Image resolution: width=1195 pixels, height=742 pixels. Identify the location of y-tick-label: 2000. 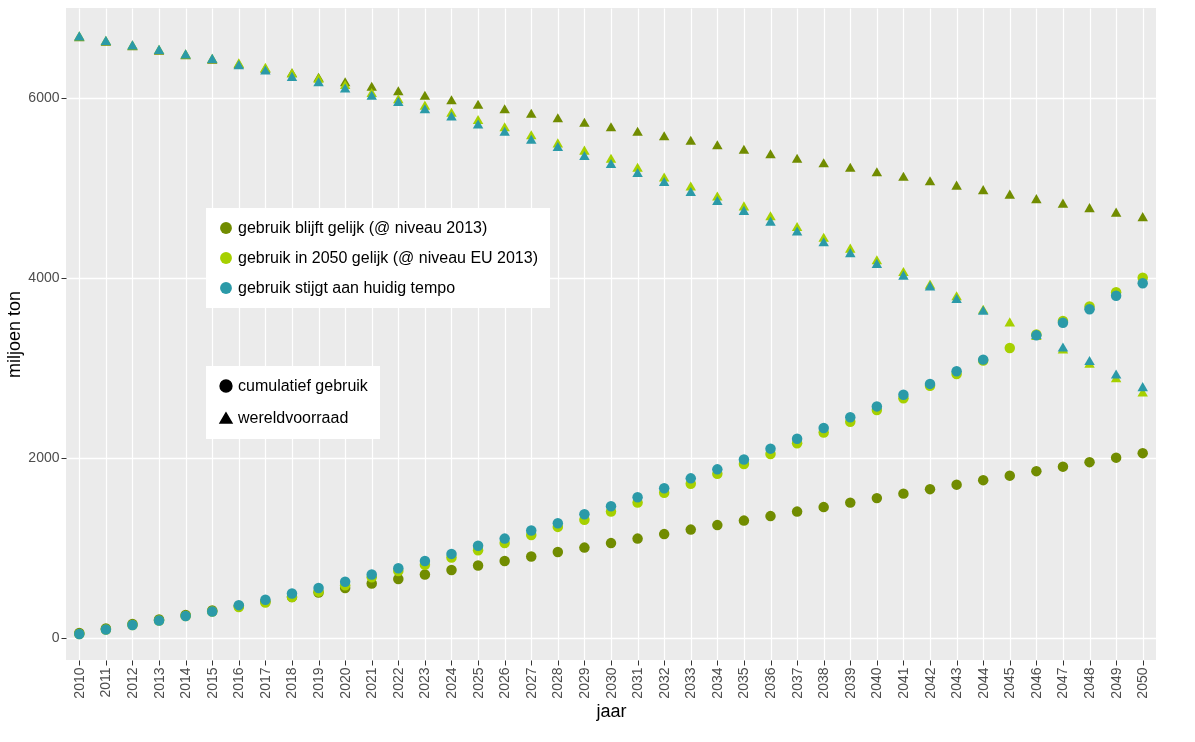
(44, 457).